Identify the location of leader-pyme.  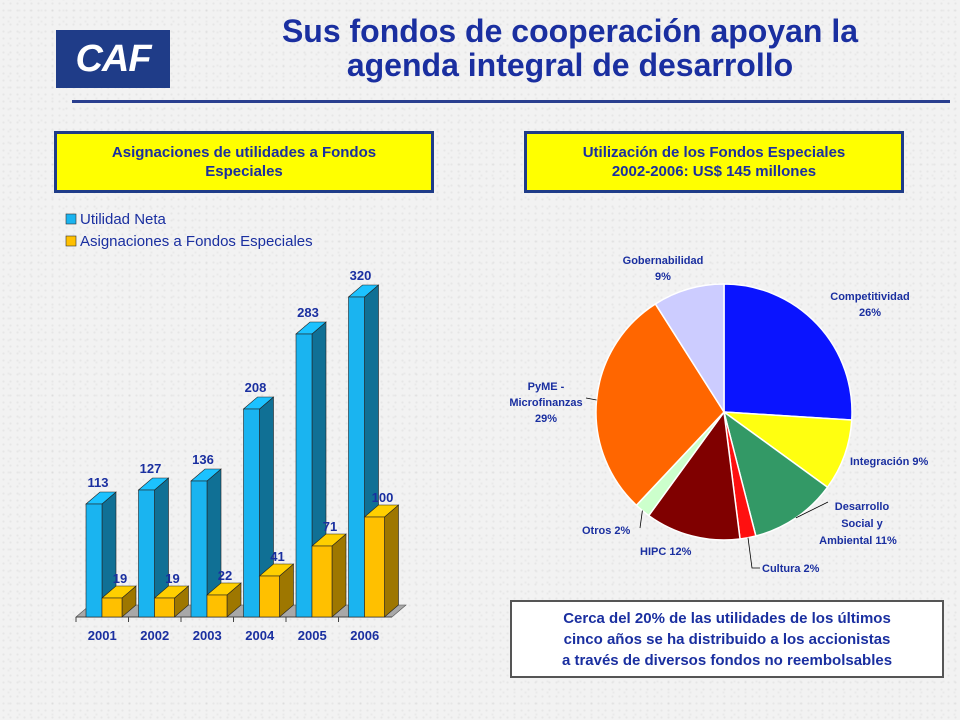
(591, 399).